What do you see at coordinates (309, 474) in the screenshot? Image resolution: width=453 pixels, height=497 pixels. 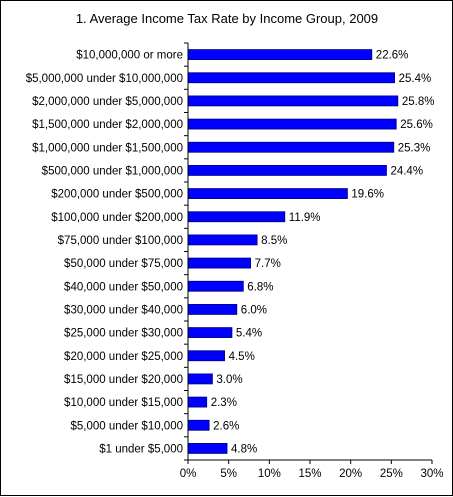 I see `x-tick-label: 15%` at bounding box center [309, 474].